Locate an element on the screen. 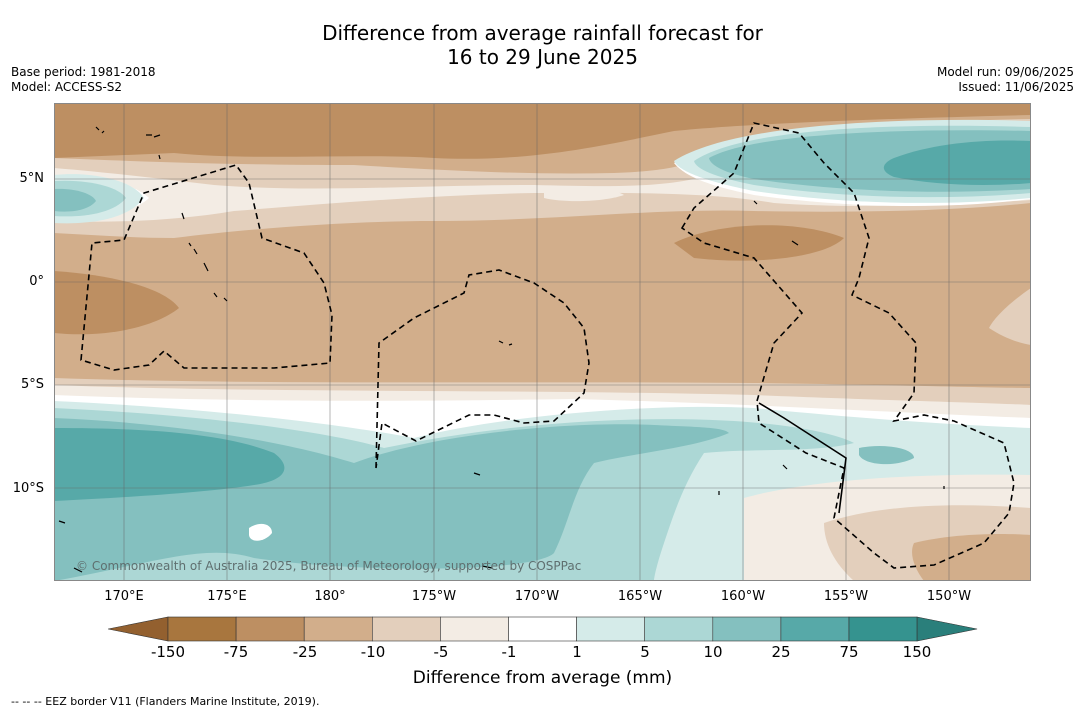 The height and width of the screenshot is (713, 1085). shade-white-blob is located at coordinates (584, 195).